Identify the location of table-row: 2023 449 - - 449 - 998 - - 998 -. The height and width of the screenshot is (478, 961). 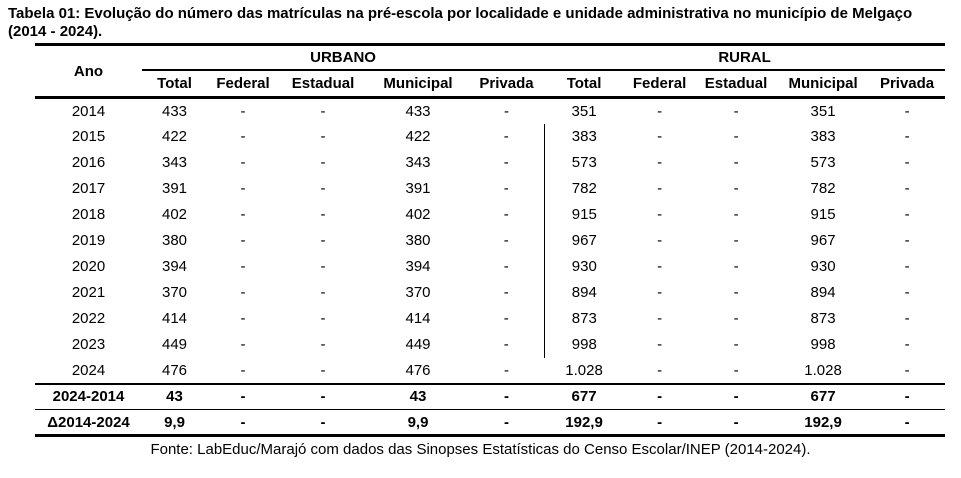
(490, 344).